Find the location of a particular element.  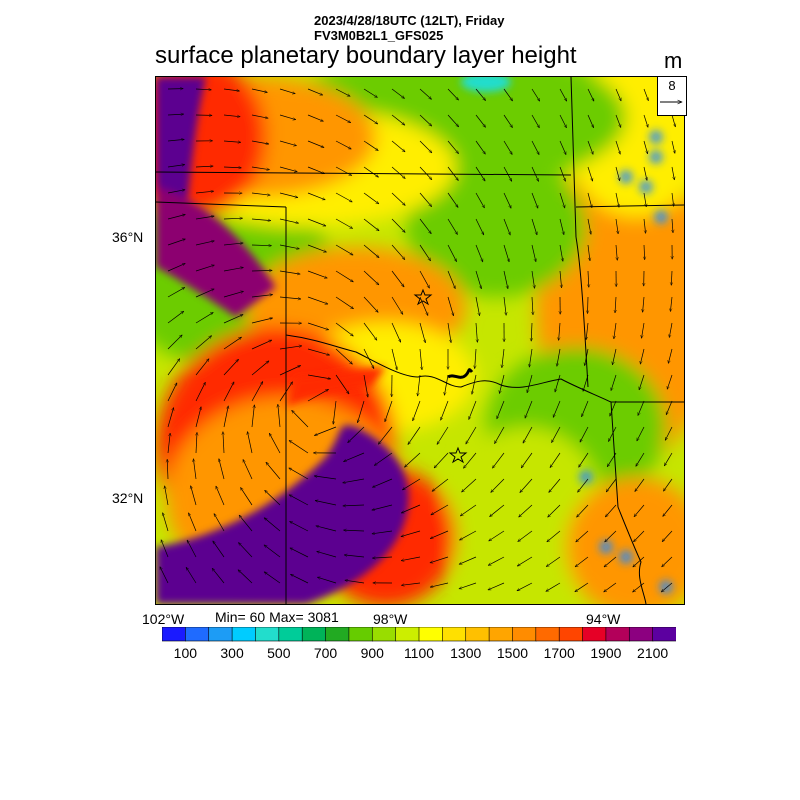

unit-label: m is located at coordinates (673, 60).